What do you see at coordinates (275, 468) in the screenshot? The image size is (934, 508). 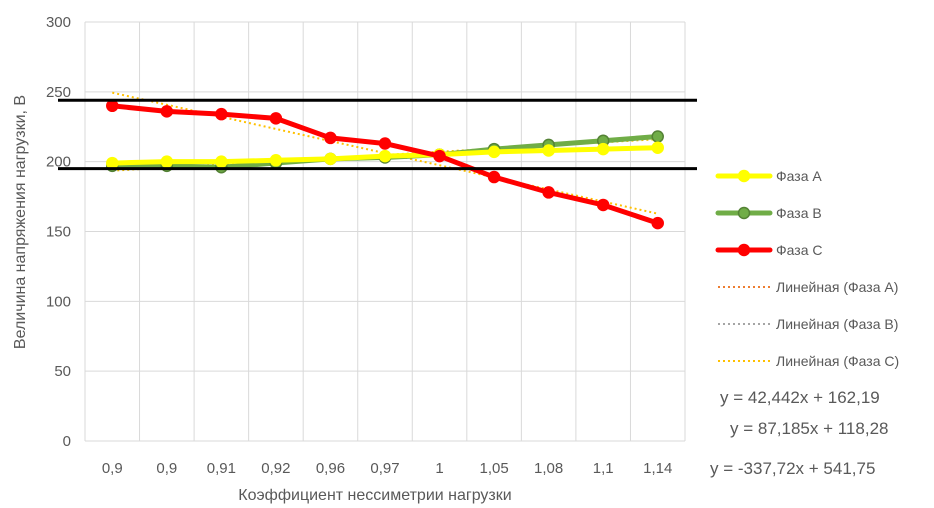 I see `x-tick-label: 0,92` at bounding box center [275, 468].